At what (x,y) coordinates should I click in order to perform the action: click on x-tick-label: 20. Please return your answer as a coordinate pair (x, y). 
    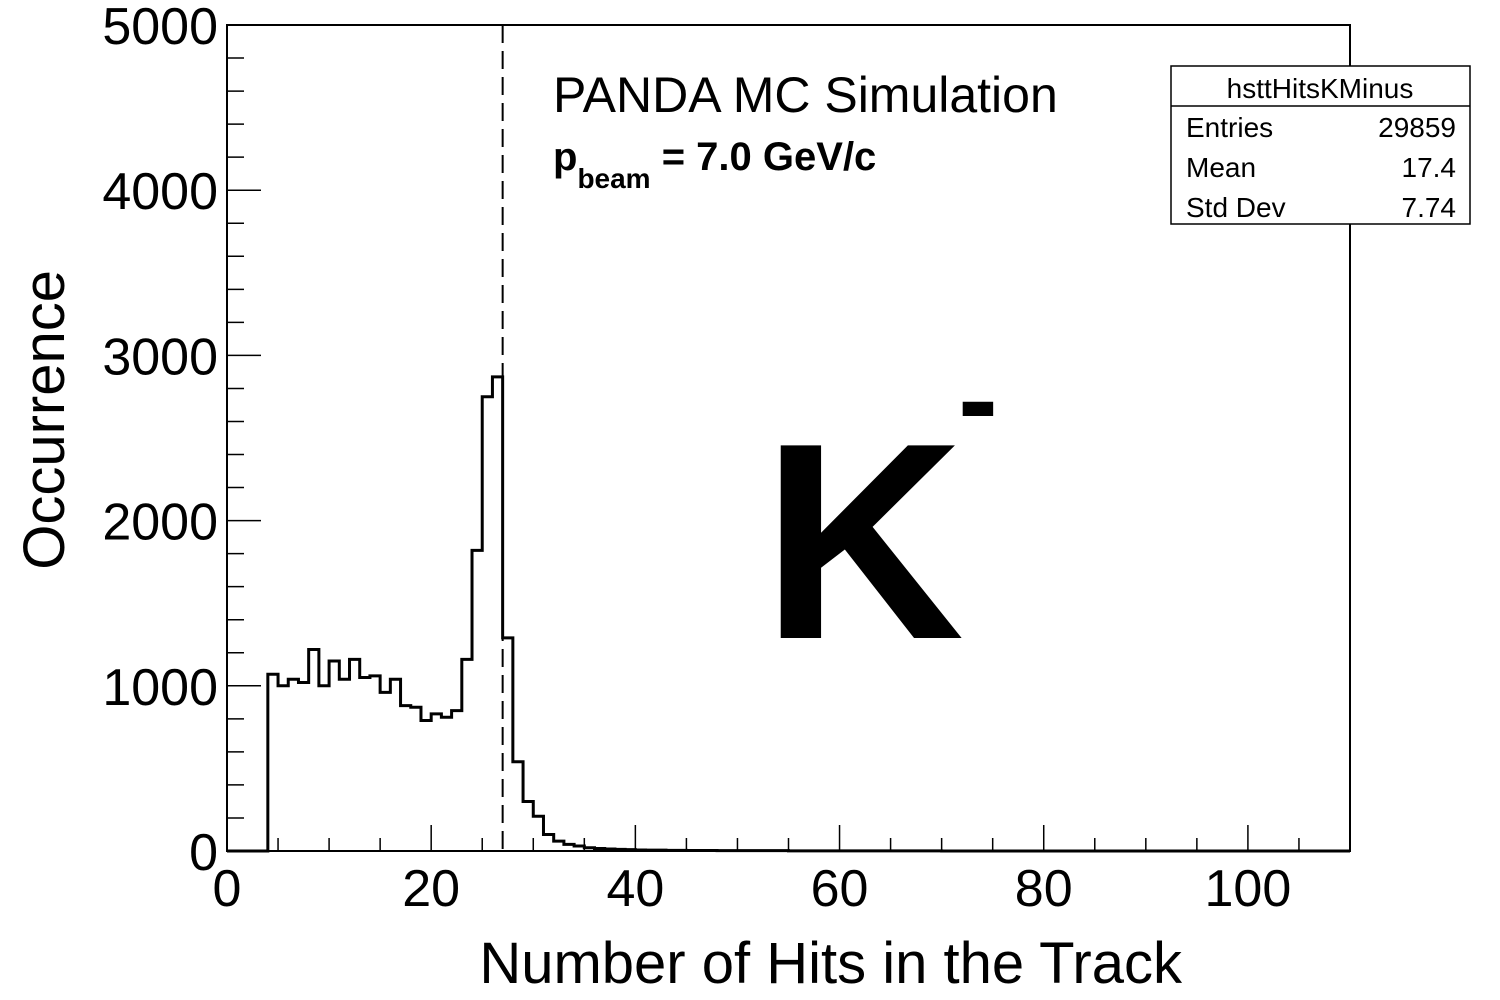
    Looking at the image, I should click on (431, 889).